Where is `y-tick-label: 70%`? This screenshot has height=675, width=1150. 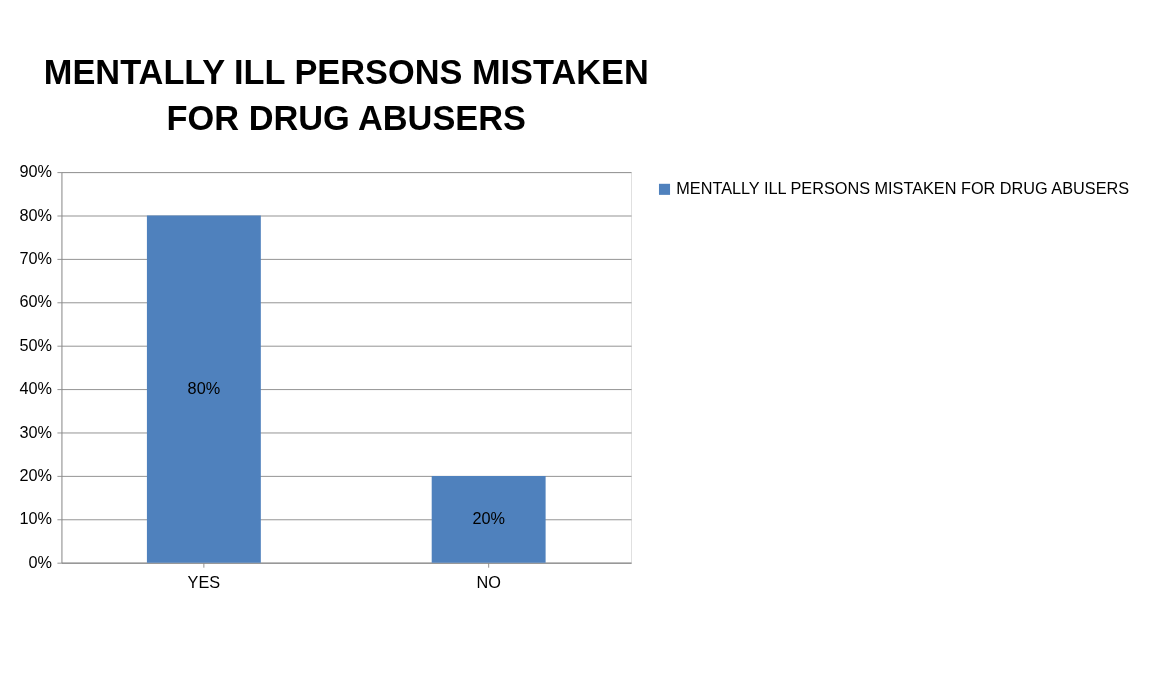 y-tick-label: 70% is located at coordinates (35, 257).